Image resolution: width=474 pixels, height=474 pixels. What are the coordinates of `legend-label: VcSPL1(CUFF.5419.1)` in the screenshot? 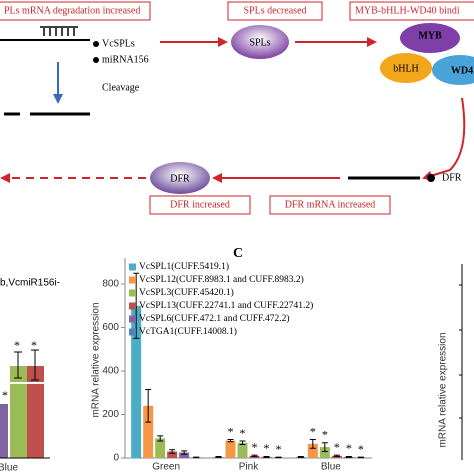 It's located at (184, 266).